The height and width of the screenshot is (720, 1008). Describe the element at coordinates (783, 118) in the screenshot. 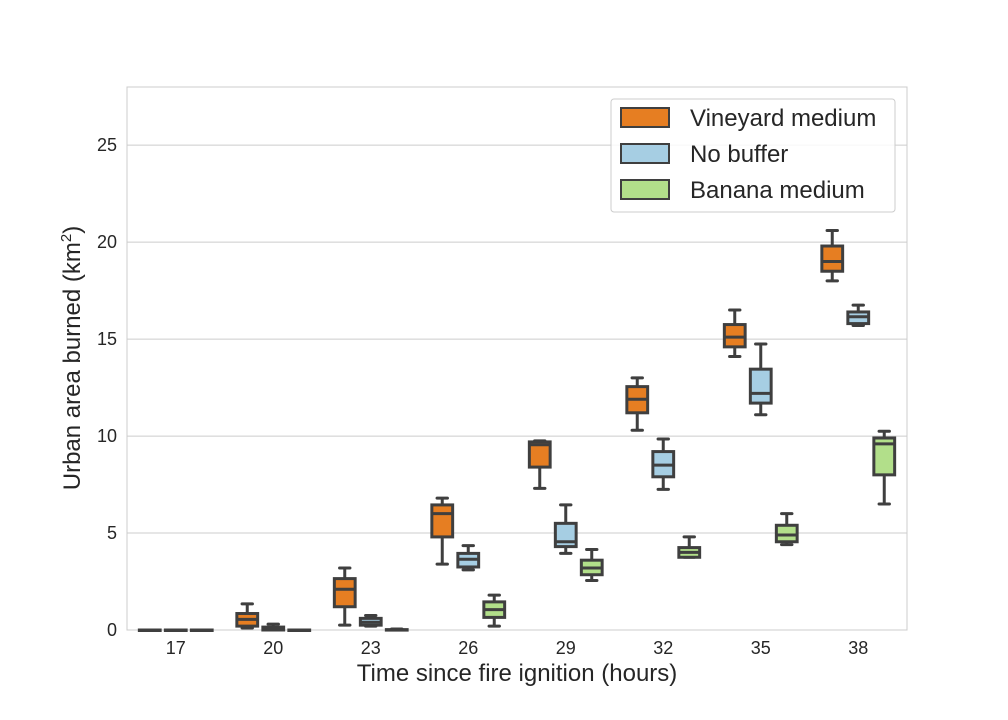

I see `legend-label-vineyard-medium: Vineyard medium` at that location.